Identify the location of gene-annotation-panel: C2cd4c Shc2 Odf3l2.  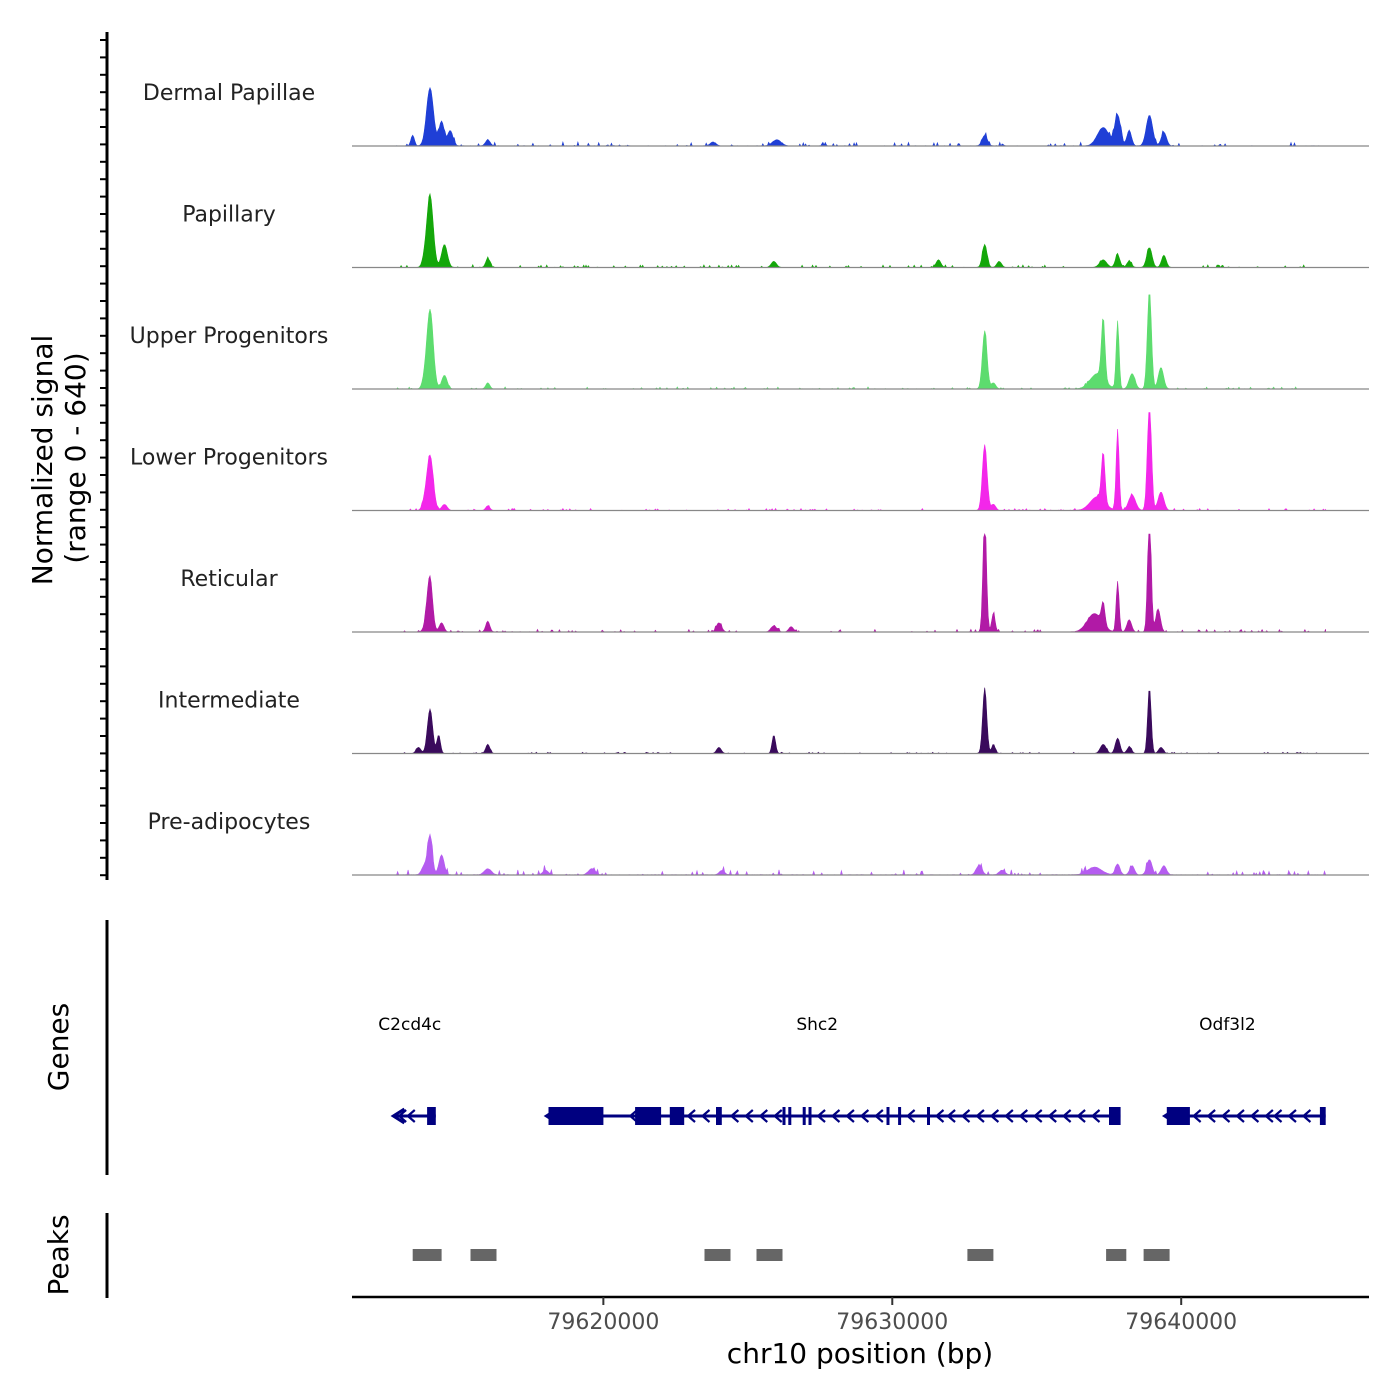
(852, 1070).